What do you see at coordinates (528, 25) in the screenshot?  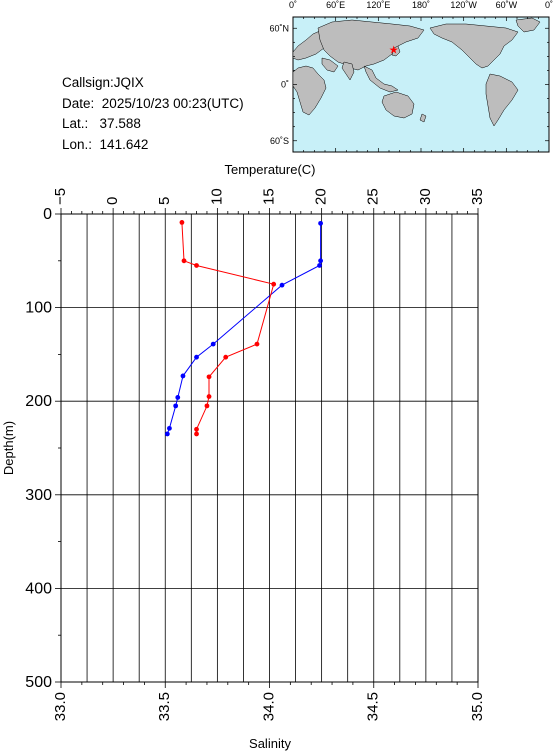 I see `land-greenland` at bounding box center [528, 25].